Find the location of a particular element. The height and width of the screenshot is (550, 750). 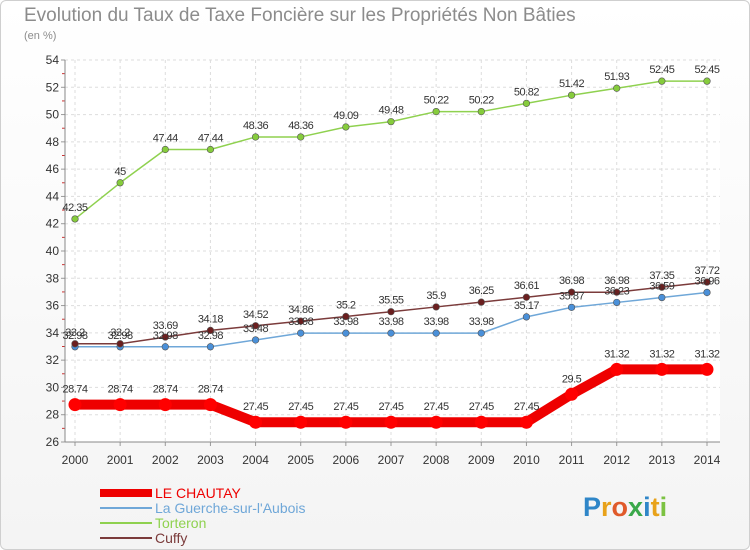

y-tick-label: 54 is located at coordinates (53, 60).